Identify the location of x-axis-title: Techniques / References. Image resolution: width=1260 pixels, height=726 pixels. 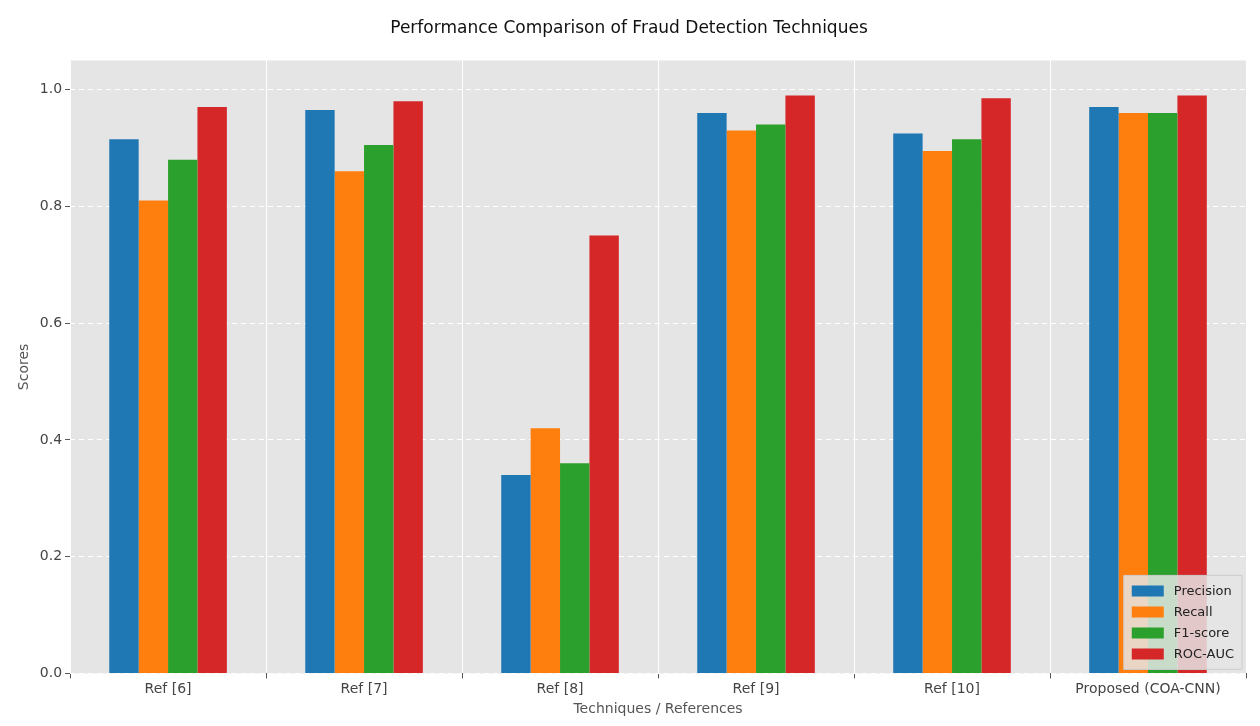
(657, 708).